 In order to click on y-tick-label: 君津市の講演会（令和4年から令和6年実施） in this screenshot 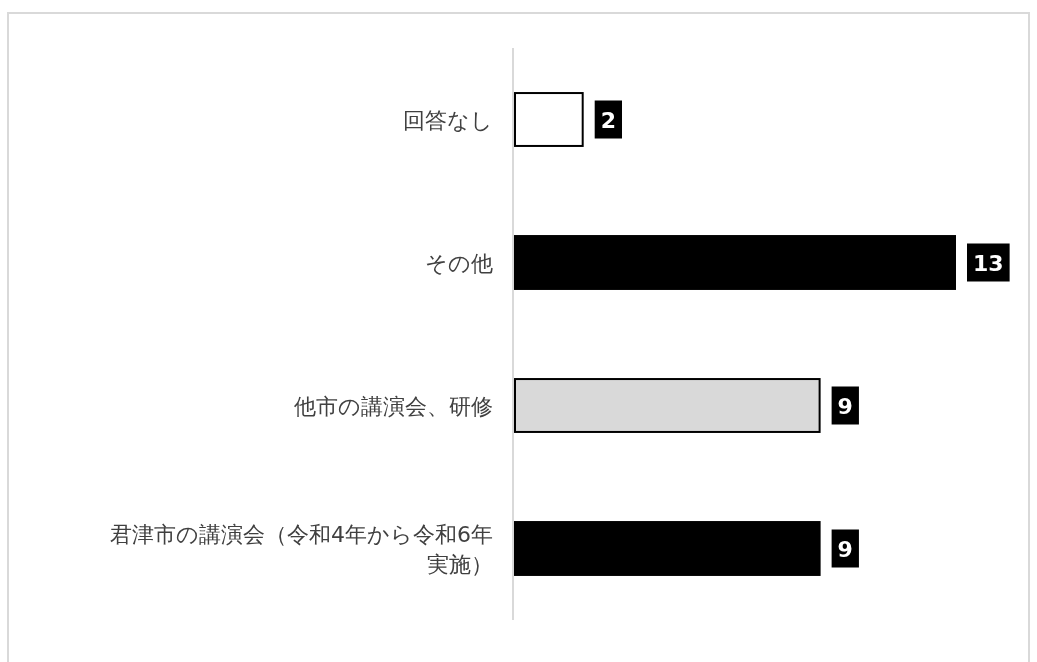, I will do `click(301, 549)`.